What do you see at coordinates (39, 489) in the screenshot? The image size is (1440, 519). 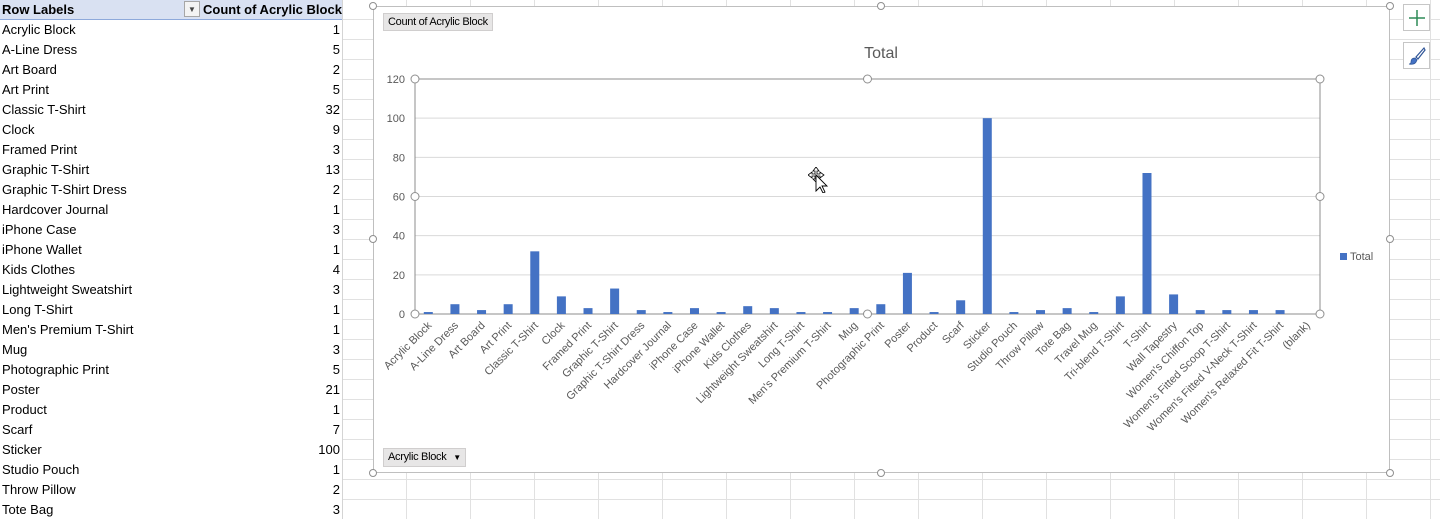 I see `pivot-row-label: Throw Pillow` at bounding box center [39, 489].